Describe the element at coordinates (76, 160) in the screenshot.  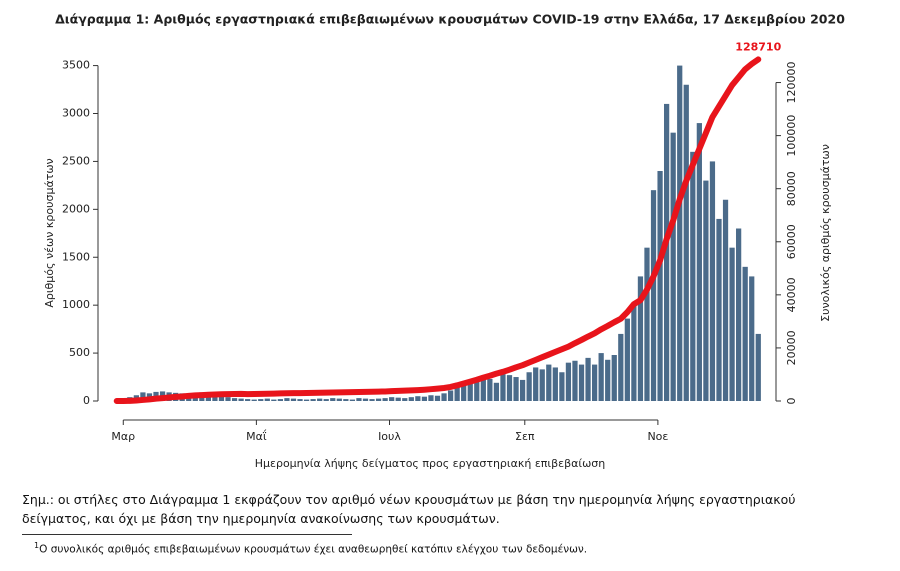
I see `y-tick-label: 2500` at that location.